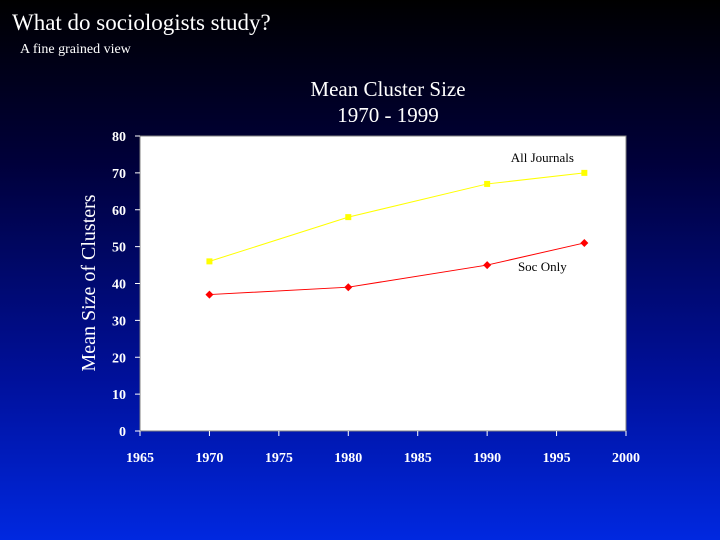 This screenshot has height=540, width=720. Describe the element at coordinates (388, 102) in the screenshot. I see `chart-title: Mean Cluster Size 1970 - 1999` at that location.